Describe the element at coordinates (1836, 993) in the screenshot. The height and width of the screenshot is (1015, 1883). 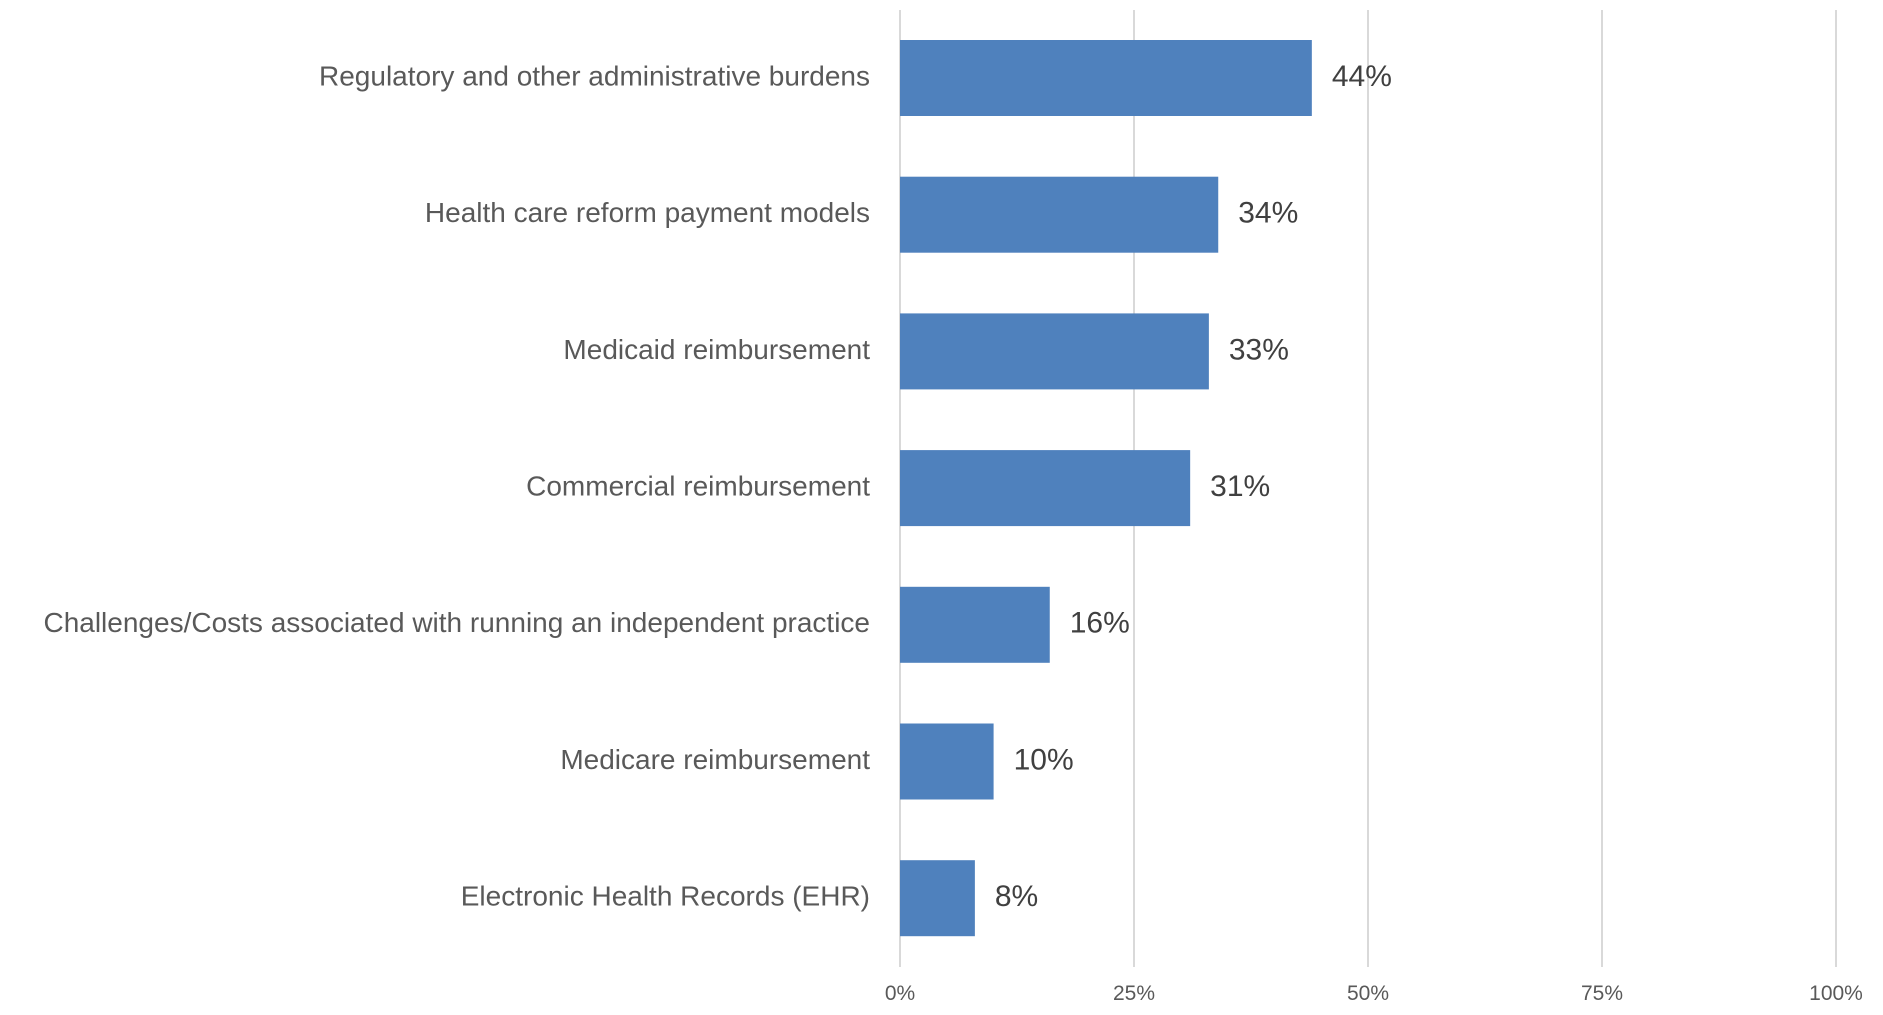
I see `x-tick-label: 100%` at that location.